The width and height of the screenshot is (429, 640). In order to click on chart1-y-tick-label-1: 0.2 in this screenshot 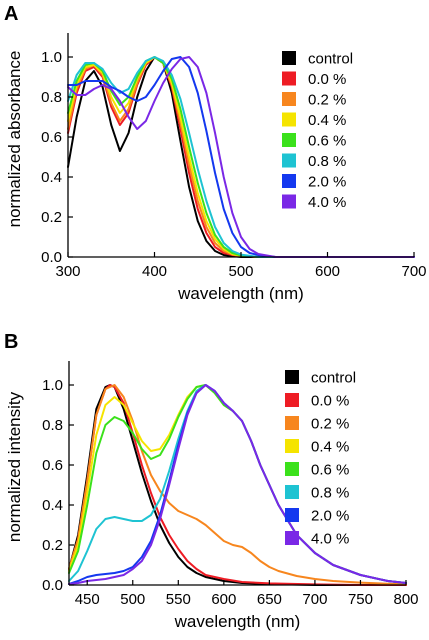, I will do `click(52, 545)`.